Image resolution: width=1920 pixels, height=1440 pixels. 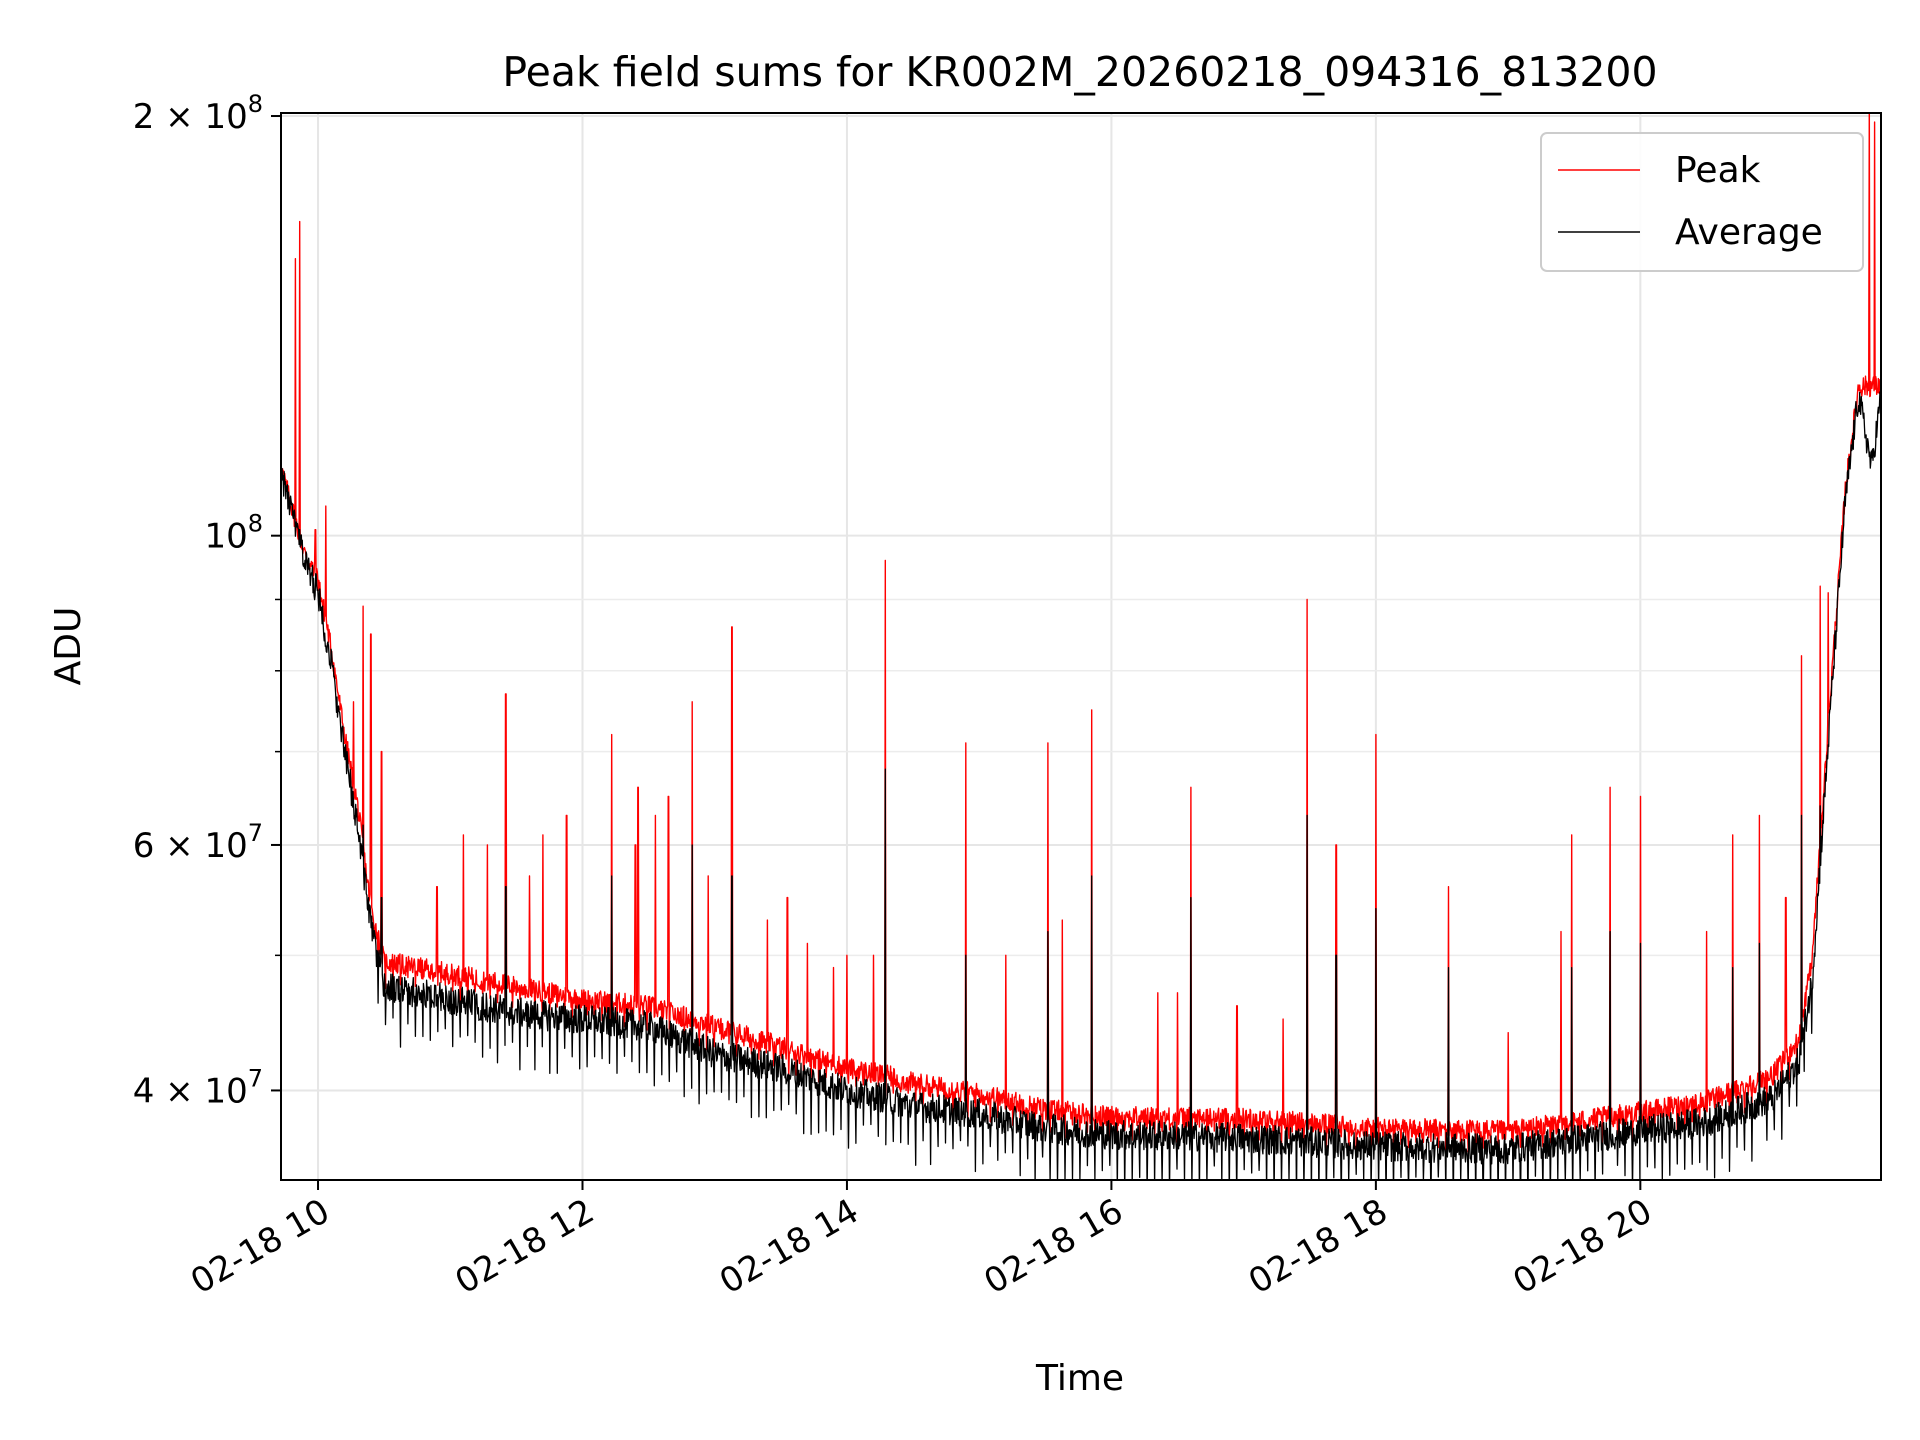 What do you see at coordinates (190, 846) in the screenshot?
I see `y-tick-label-base: 6 × 10` at bounding box center [190, 846].